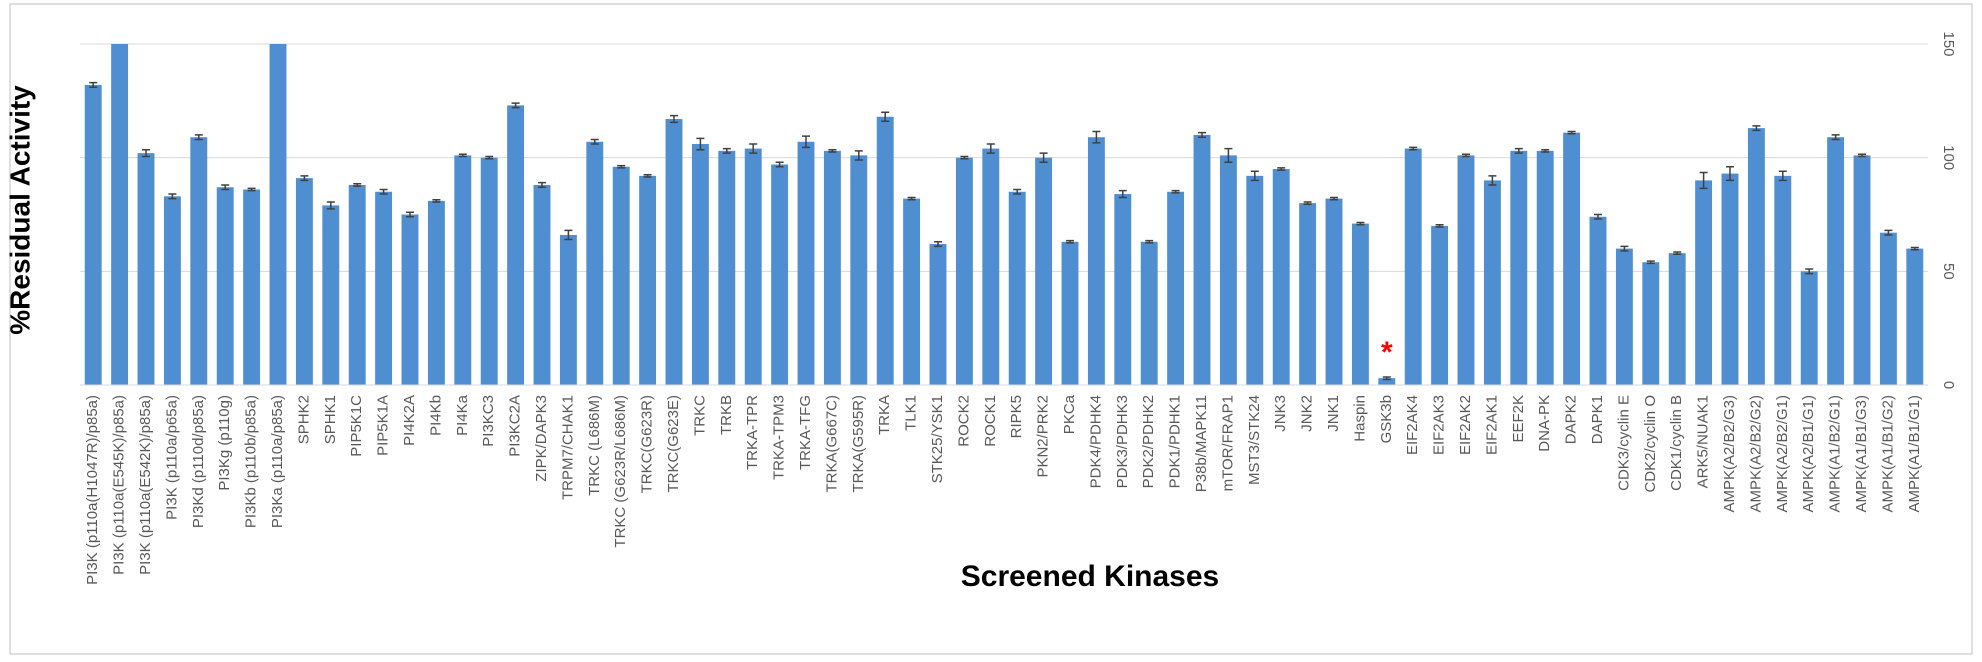 The height and width of the screenshot is (662, 1982). Describe the element at coordinates (1386, 419) in the screenshot. I see `x-tick-label: GSK3b` at that location.